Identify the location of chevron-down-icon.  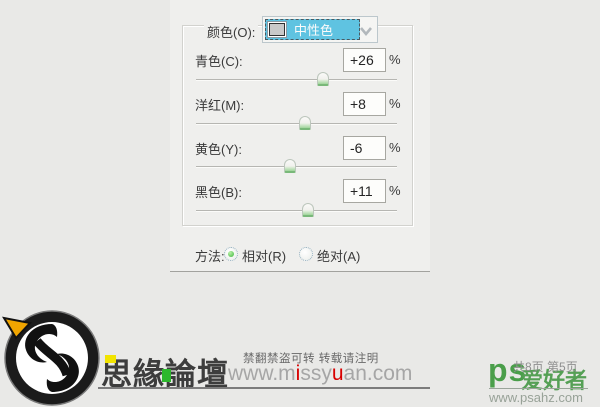
(366, 30).